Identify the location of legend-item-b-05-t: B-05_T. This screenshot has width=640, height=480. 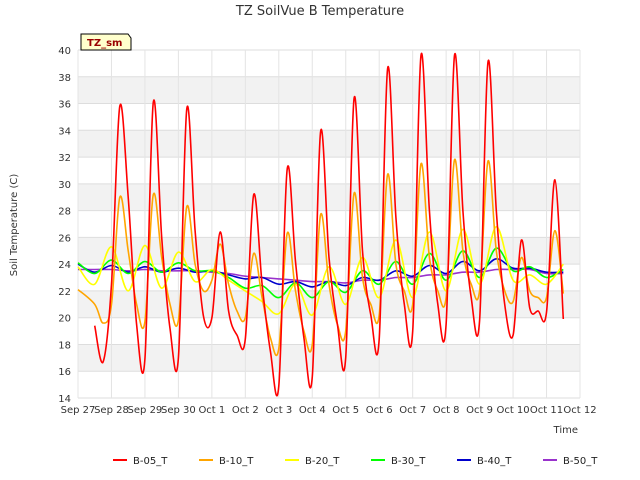
(140, 461).